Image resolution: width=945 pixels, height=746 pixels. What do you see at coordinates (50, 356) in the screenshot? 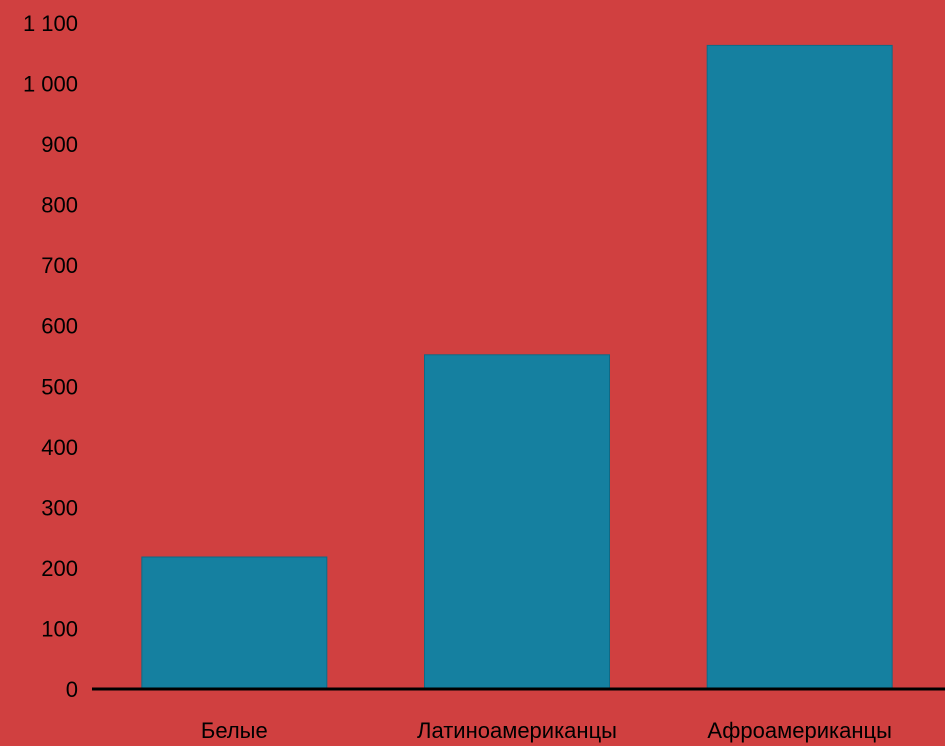
I see `y-axis-ticks: 0 100 200 300 400 500 600 700 800 900 1 000 1 100` at bounding box center [50, 356].